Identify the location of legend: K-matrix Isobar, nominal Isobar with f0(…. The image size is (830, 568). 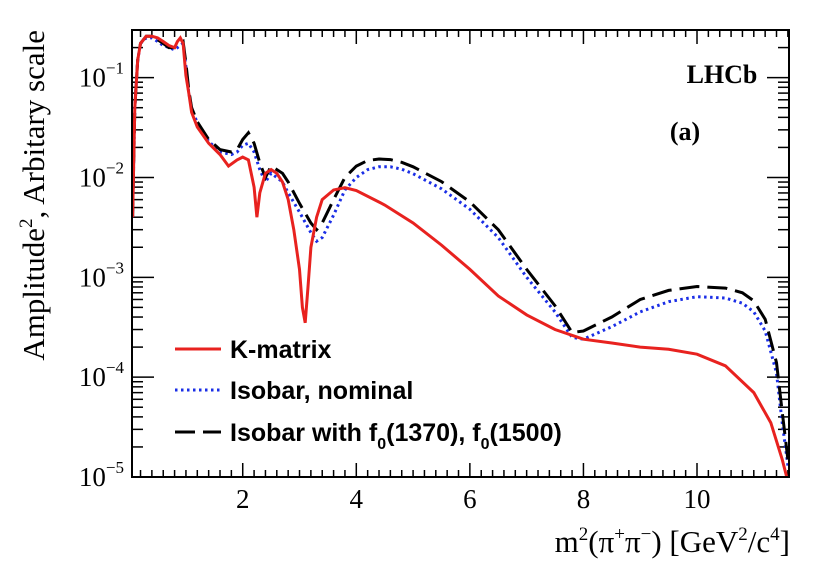
(368, 394).